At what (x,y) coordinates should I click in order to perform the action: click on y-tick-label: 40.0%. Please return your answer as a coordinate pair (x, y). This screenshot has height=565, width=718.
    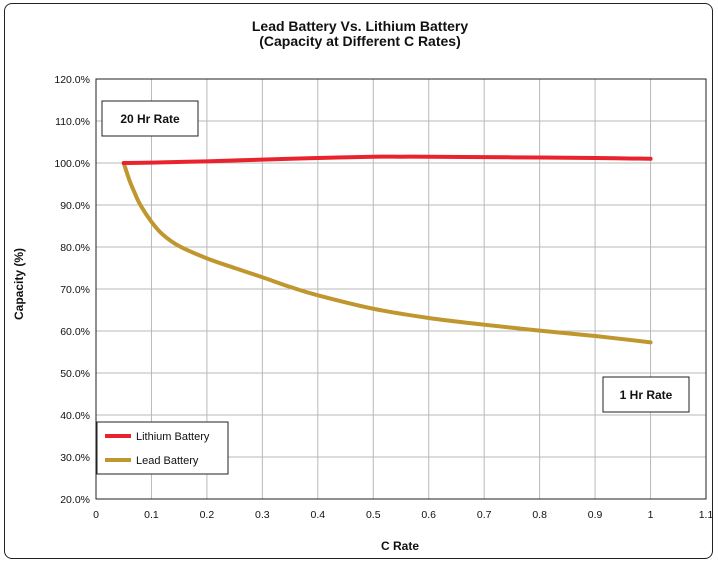
    Looking at the image, I should click on (75, 416).